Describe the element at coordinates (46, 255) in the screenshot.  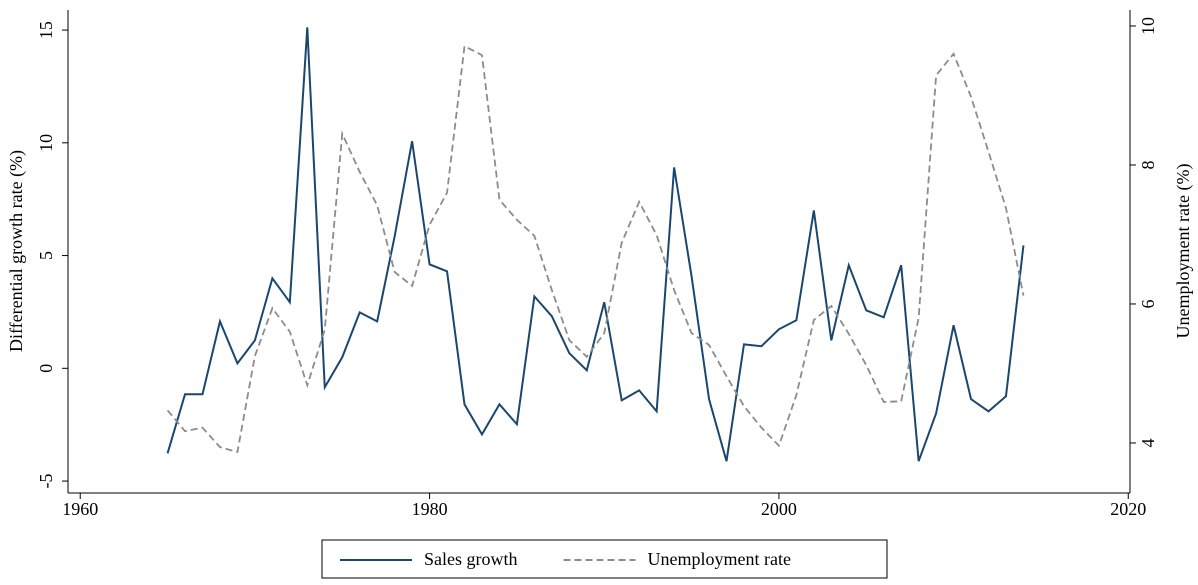
I see `y-tick-label: 5` at that location.